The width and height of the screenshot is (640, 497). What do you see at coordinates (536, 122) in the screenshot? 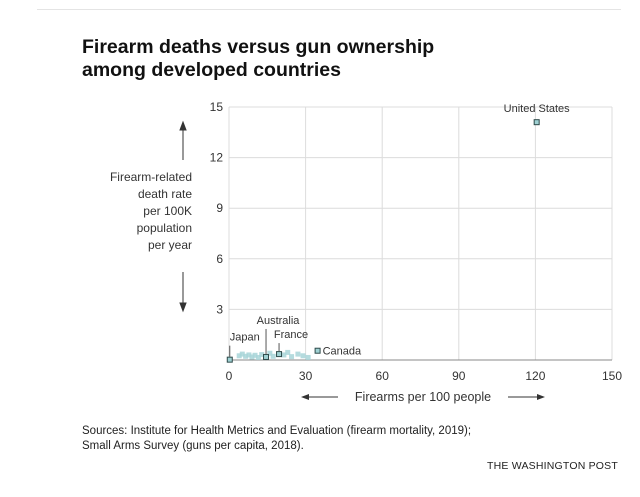
I see `point-united-states` at bounding box center [536, 122].